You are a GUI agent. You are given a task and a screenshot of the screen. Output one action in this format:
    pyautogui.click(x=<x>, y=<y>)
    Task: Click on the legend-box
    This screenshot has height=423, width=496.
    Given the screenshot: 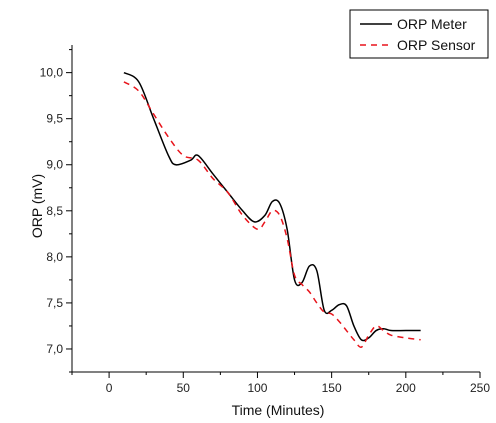 What is the action you would take?
    pyautogui.click(x=419, y=34)
    